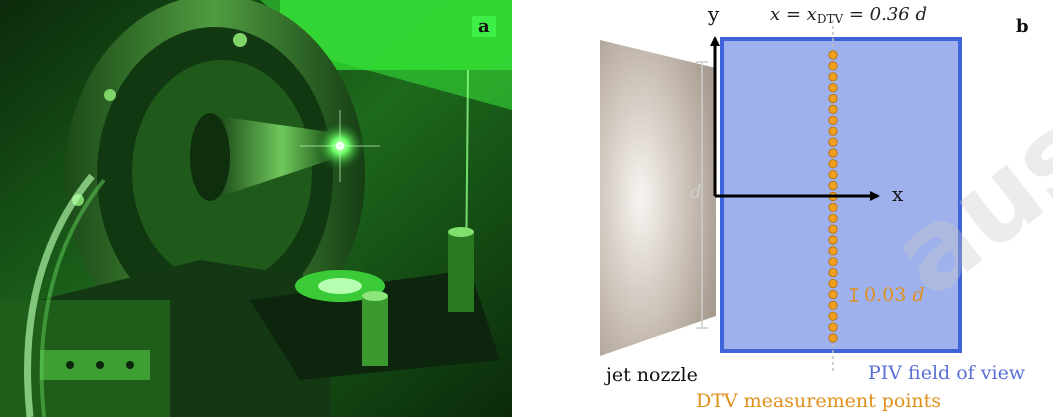 The height and width of the screenshot is (417, 1053). What do you see at coordinates (918, 295) in the screenshot?
I see `spacing-unit: d` at bounding box center [918, 295].